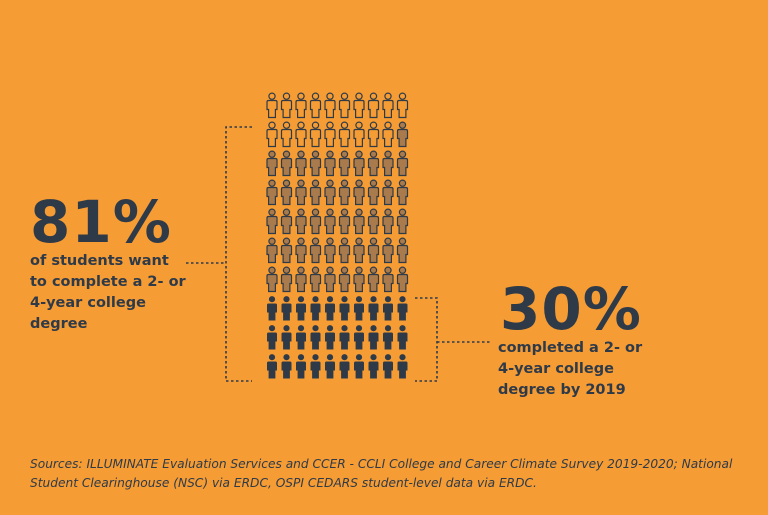 This screenshot has height=515, width=768. I want to click on stat-percent-81: 81%, so click(101, 222).